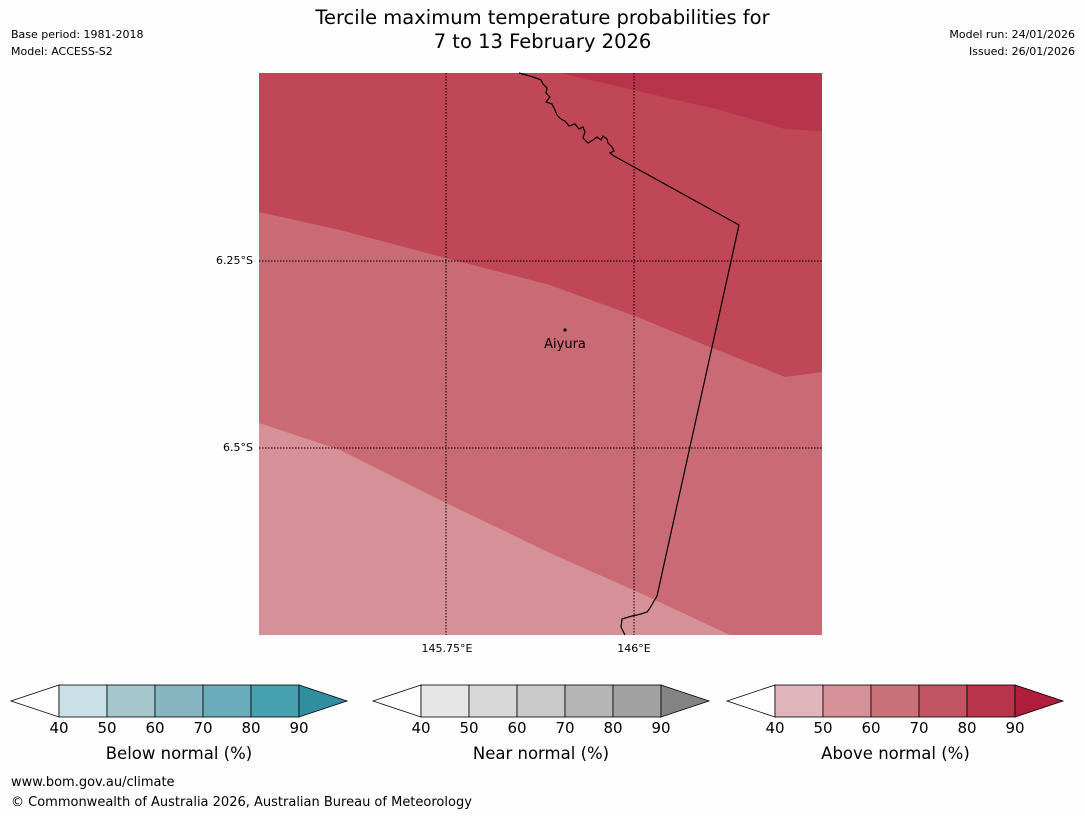  Describe the element at coordinates (541, 753) in the screenshot. I see `colorbar-title-near: Near normal (%)` at that location.